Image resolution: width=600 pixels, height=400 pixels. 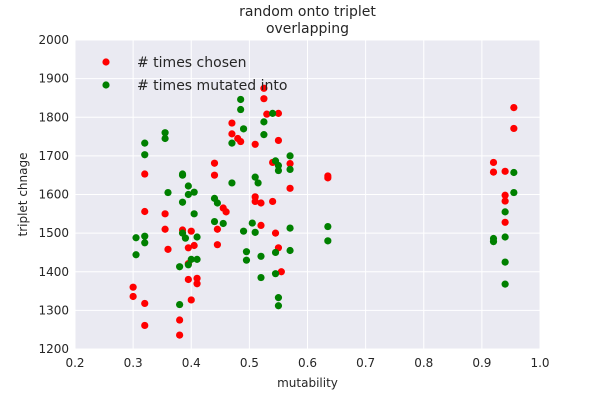 I want to click on chart-title-line-2: overlapping, so click(x=307, y=29).